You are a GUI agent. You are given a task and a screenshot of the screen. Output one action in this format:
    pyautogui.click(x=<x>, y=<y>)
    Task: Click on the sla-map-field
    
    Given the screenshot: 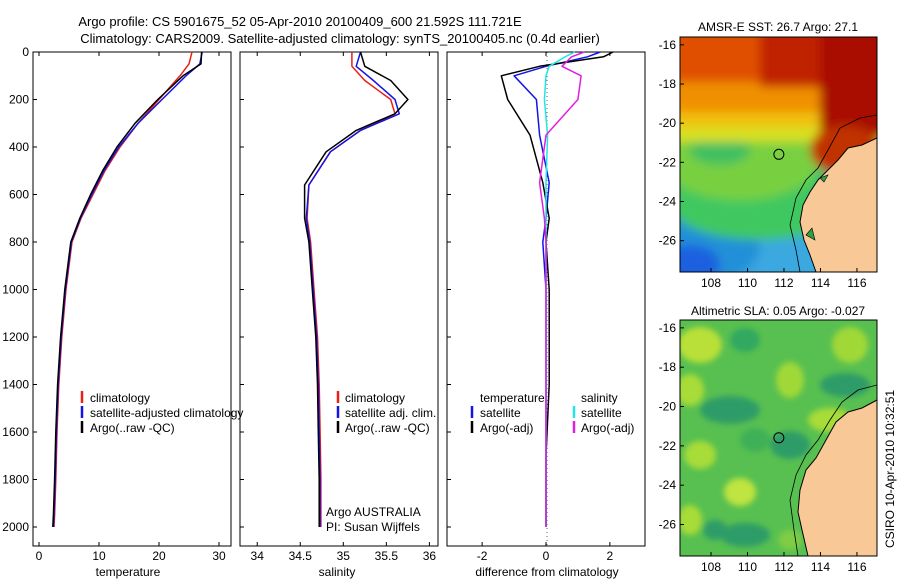 What is the action you would take?
    pyautogui.click(x=778, y=438)
    